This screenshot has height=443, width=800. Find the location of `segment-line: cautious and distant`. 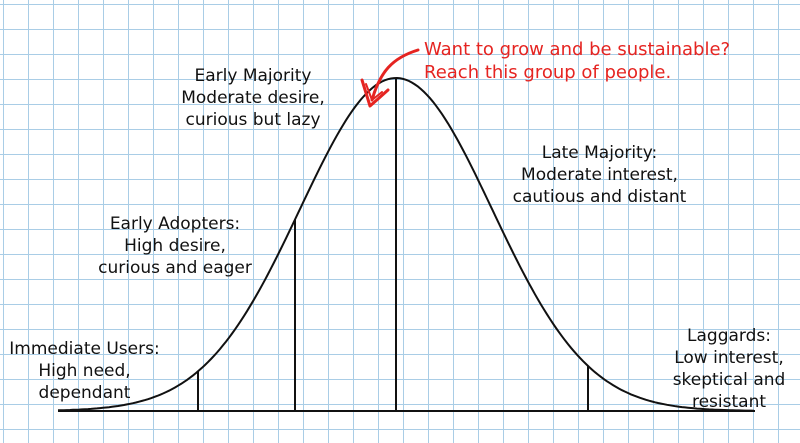

segment-line: cautious and distant is located at coordinates (599, 197).